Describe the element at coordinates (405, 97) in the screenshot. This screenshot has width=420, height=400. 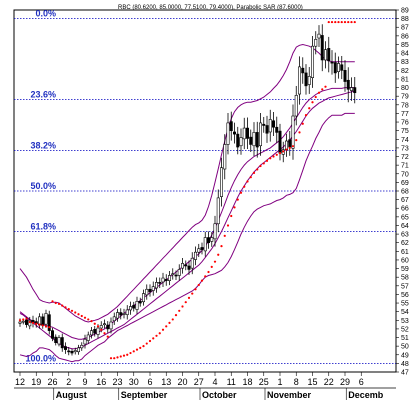
I see `y-tick-label: 79` at that location.